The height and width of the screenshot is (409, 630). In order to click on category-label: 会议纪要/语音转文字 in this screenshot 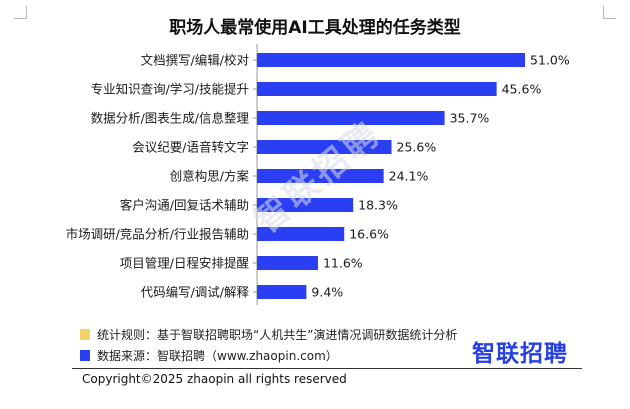, I will do `click(190, 147)`.